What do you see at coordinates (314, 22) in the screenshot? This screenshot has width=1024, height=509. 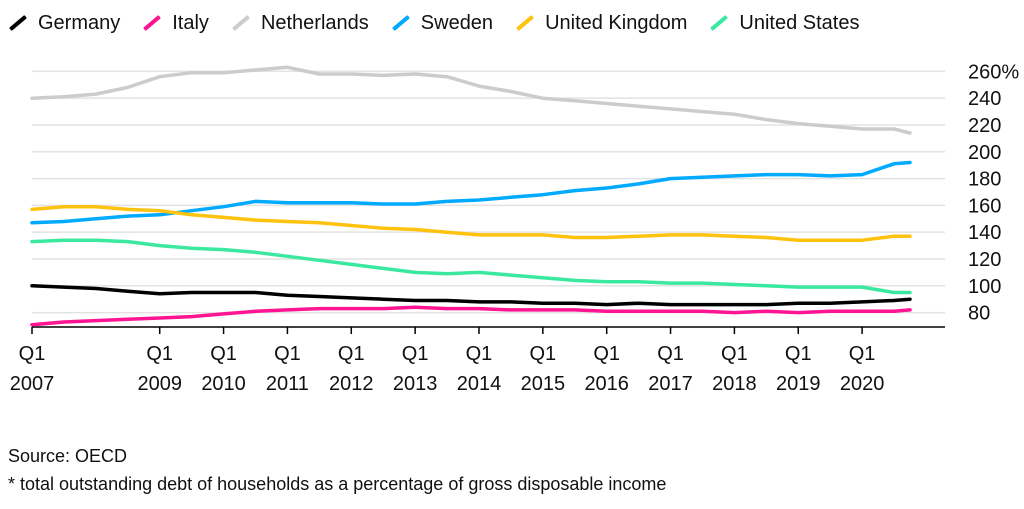 I see `legend-label: Netherlands` at bounding box center [314, 22].